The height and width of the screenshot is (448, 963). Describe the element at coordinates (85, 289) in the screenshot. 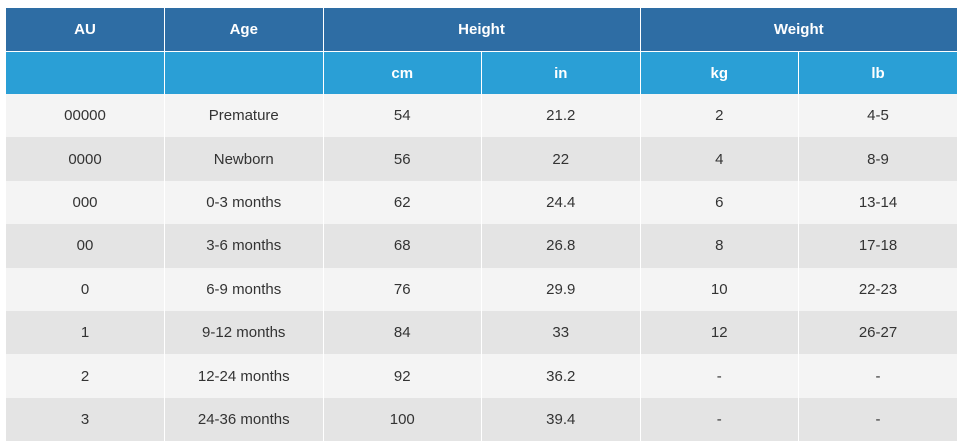

I see `cell-au: 0` at that location.